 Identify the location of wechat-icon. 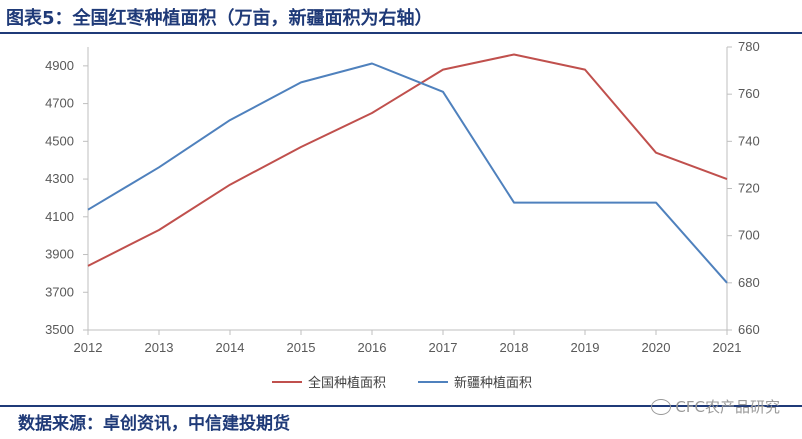
(661, 406).